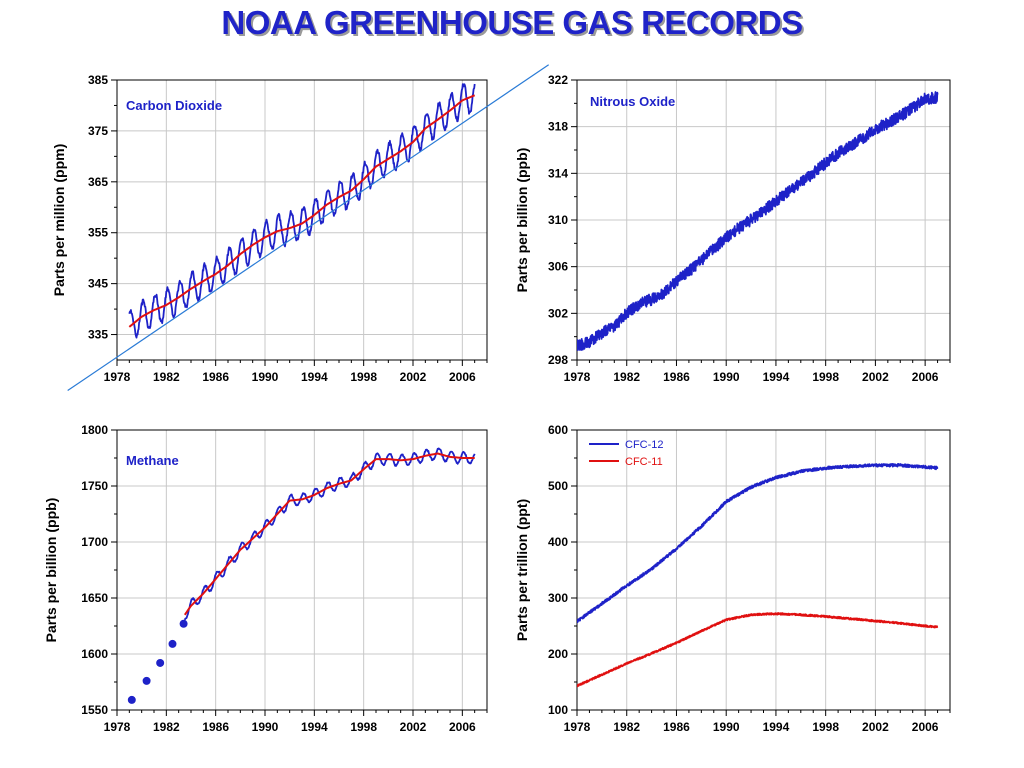  What do you see at coordinates (94, 654) in the screenshot?
I see `y-tick-label: 1600` at bounding box center [94, 654].